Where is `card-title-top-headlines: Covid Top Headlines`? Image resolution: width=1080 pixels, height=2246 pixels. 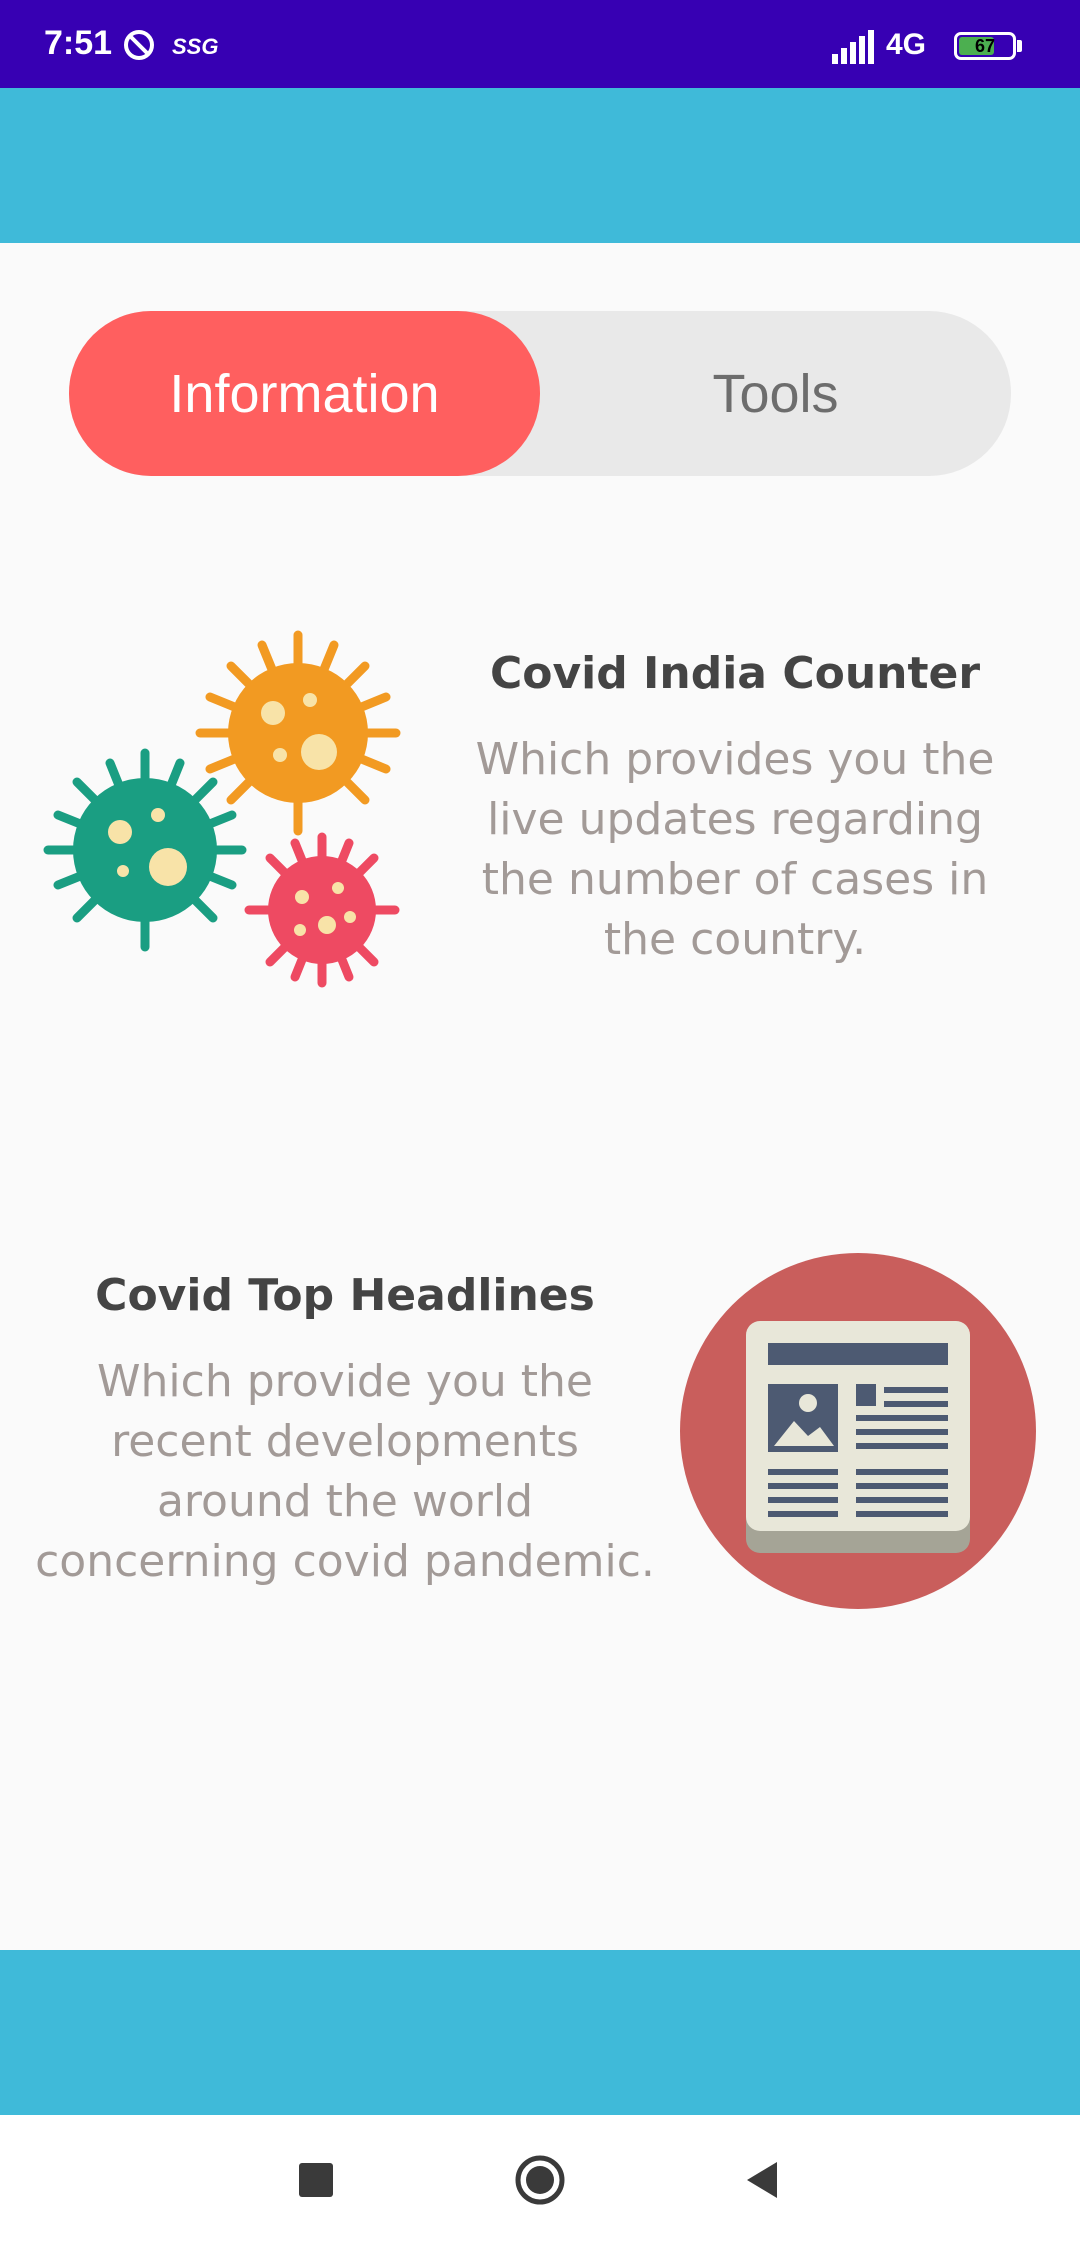 card-title-top-headlines: Covid Top Headlines is located at coordinates (345, 1295).